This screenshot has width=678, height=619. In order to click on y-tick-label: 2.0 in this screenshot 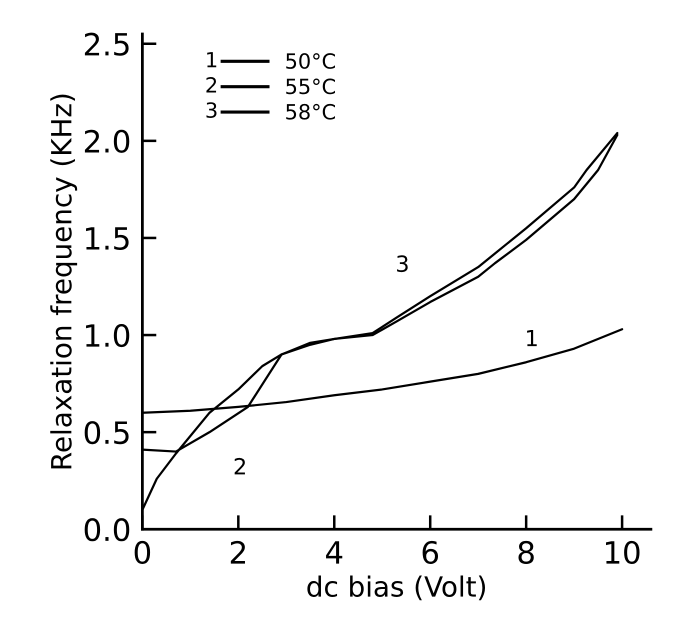, I will do `click(107, 141)`.